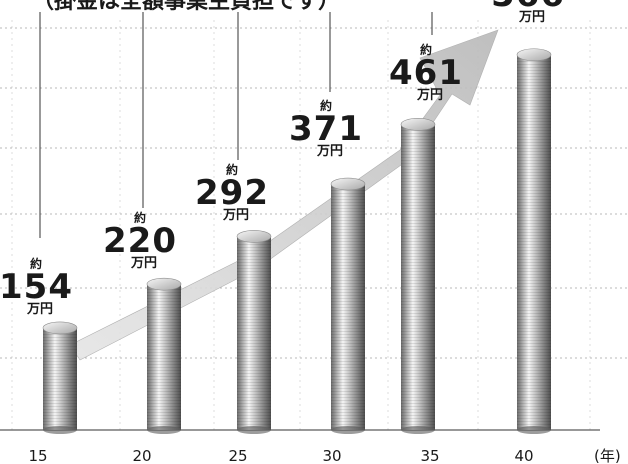  Describe the element at coordinates (531, 17) in the screenshot. I see `value-unit-40: 万円` at that location.